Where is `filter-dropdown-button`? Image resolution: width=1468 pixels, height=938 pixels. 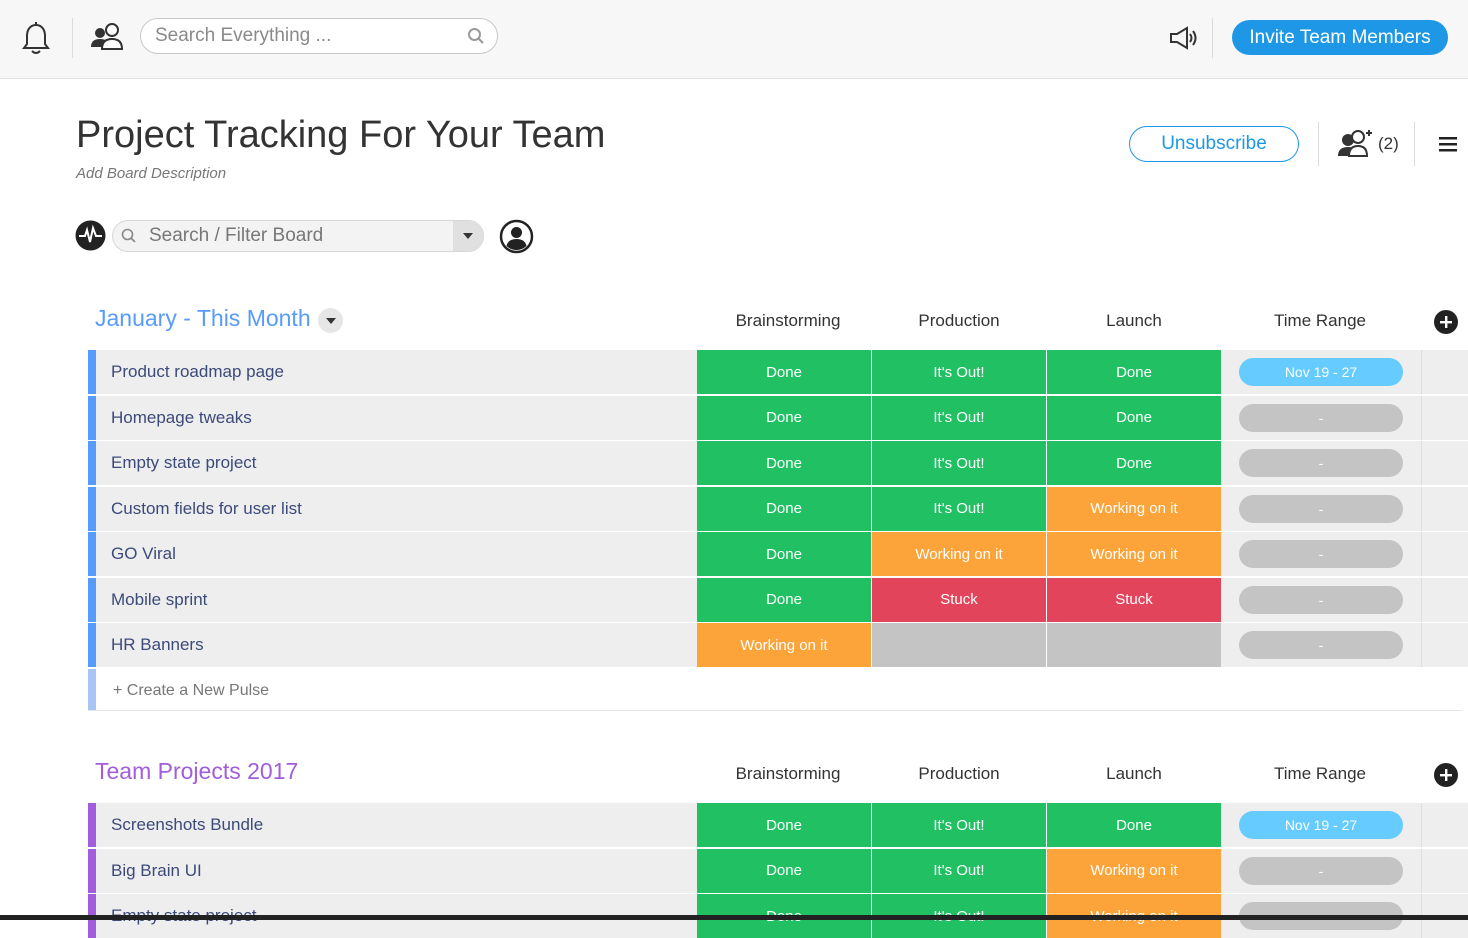
filter-dropdown-button is located at coordinates (468, 236).